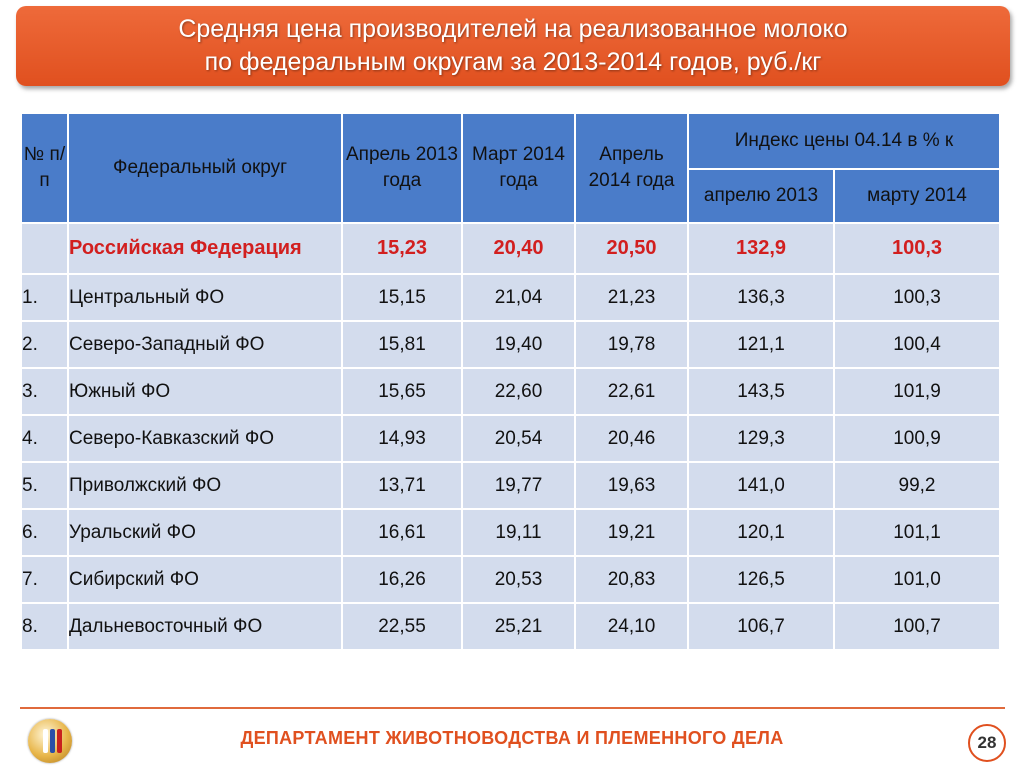  I want to click on row-number-cell: 6., so click(44, 532).